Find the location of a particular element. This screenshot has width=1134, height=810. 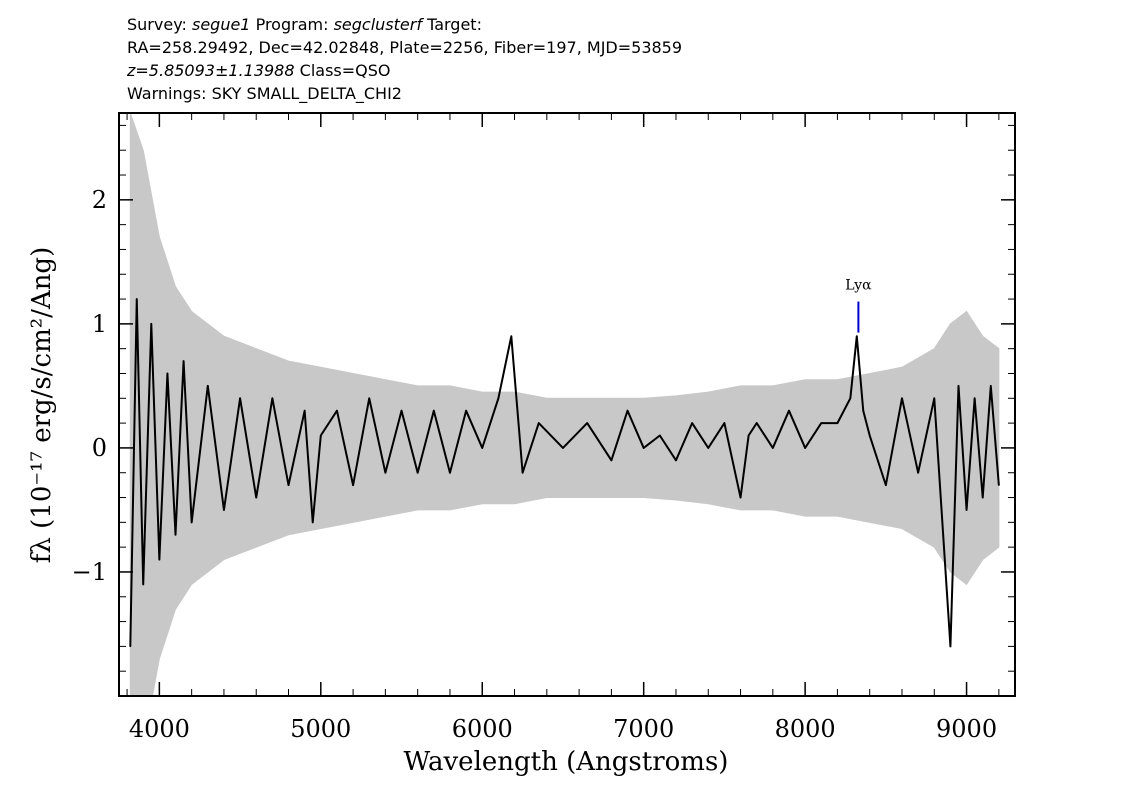

program-value: segclusterf is located at coordinates (377, 24).